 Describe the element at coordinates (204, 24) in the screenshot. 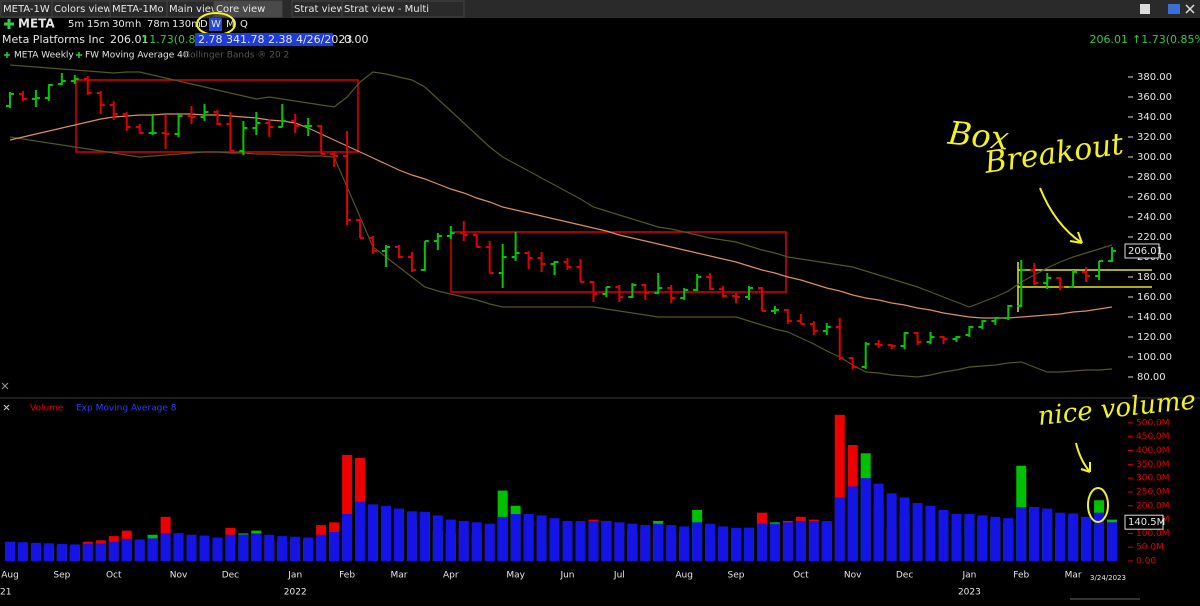

I see `interval: D` at that location.